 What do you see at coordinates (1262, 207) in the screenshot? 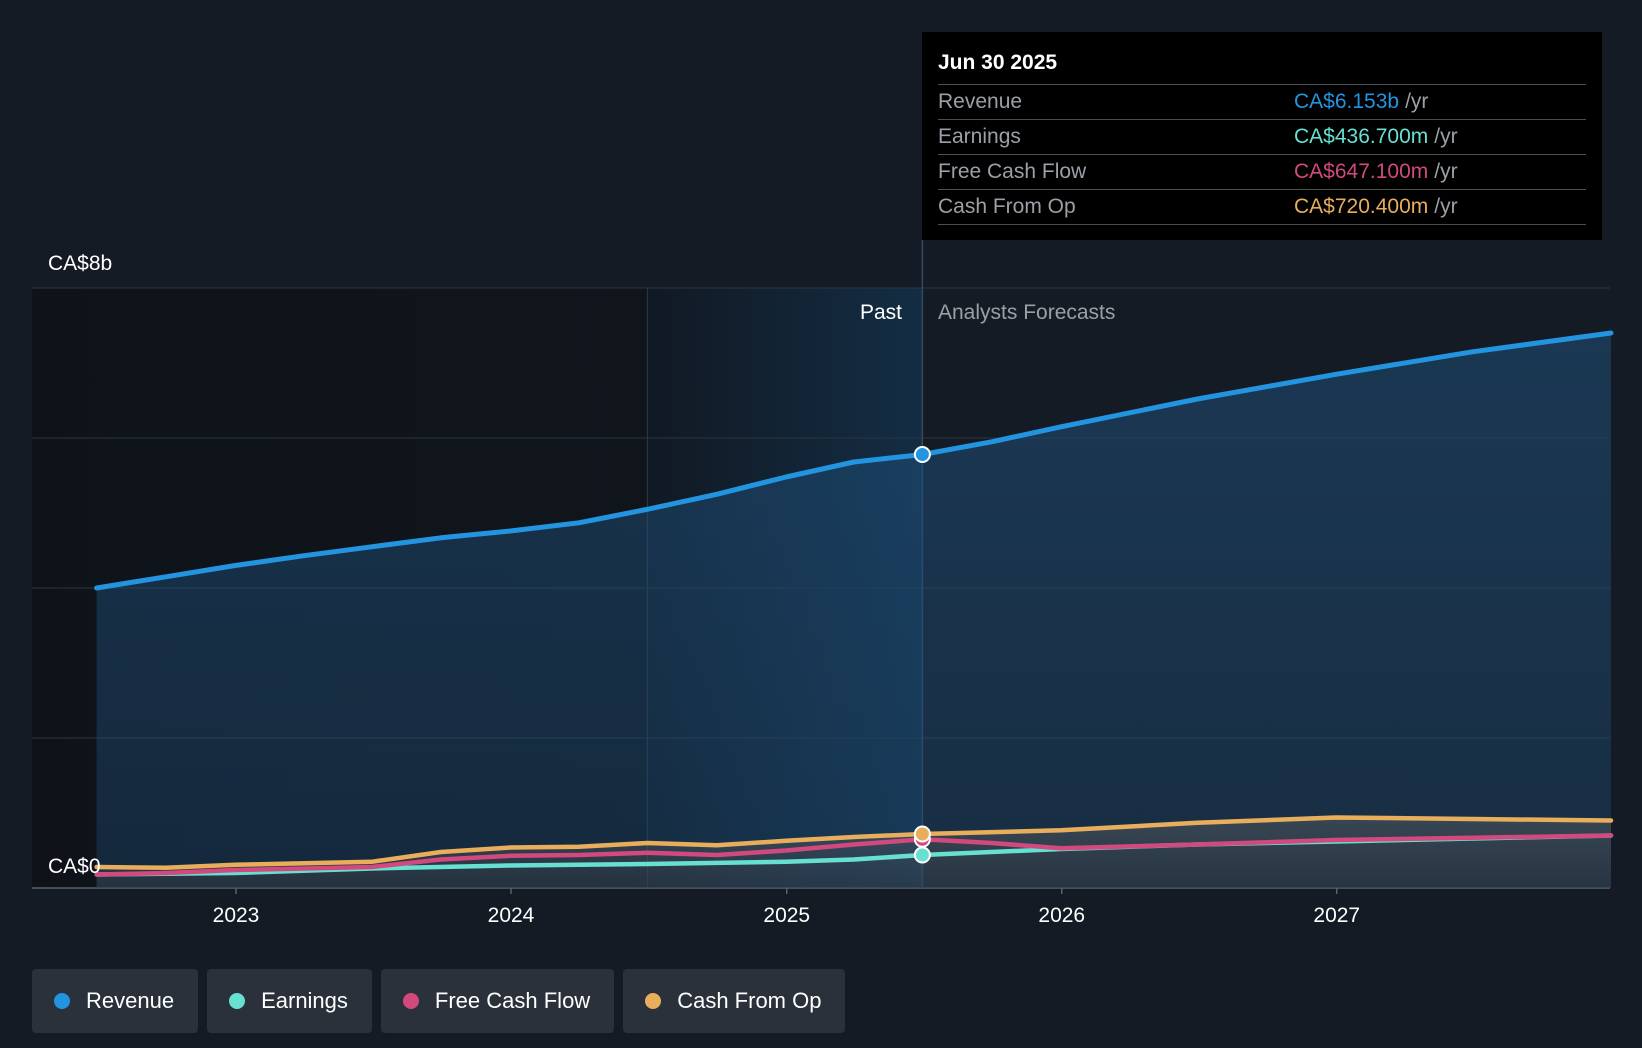
I see `tooltip-row: Cash From Op CA$720.400m/yr` at bounding box center [1262, 207].